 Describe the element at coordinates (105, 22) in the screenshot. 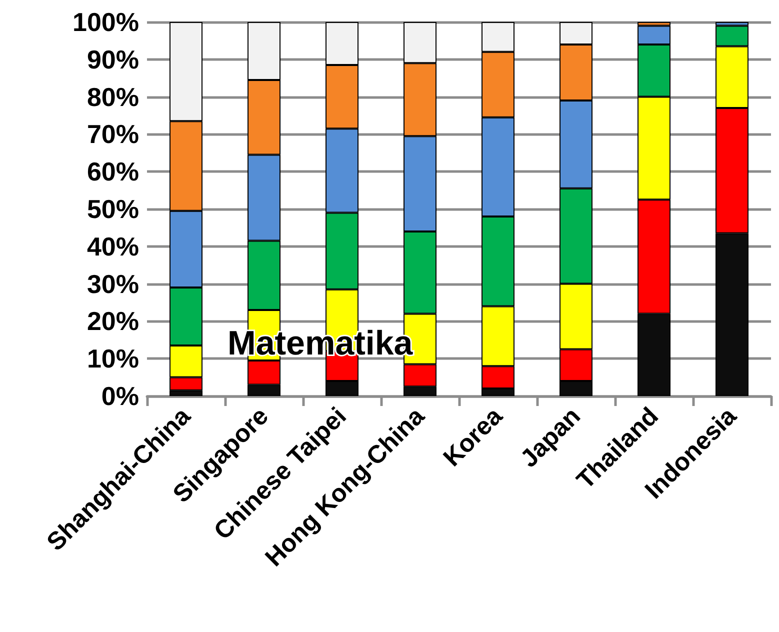

I see `y-tick-label: 100%` at that location.